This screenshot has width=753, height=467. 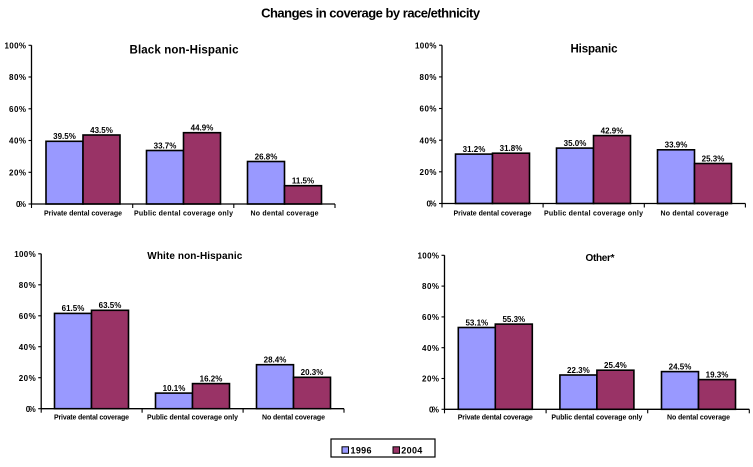 What do you see at coordinates (371, 12) in the screenshot?
I see `svg-text:Changes in coverage by race/et: Changes in coverage by race/ethnicity` at bounding box center [371, 12].